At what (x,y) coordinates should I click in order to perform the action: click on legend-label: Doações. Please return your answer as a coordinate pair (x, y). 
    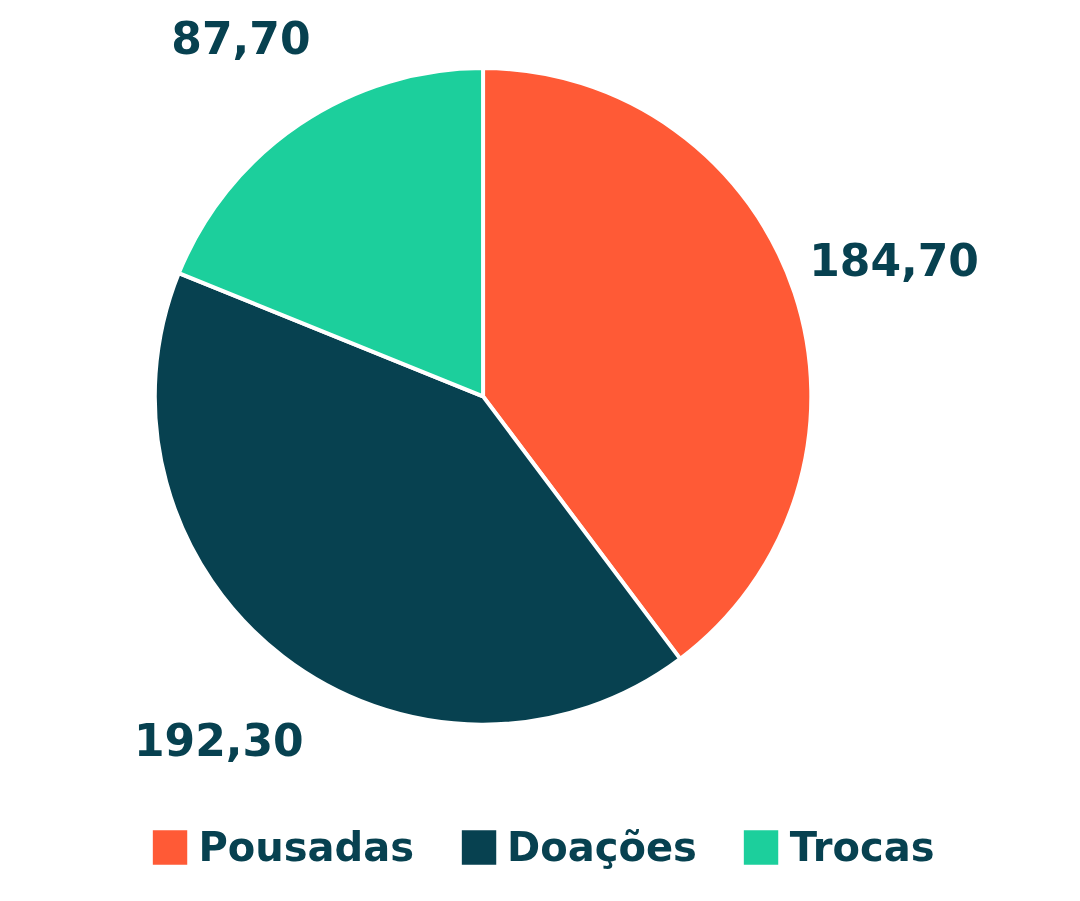
    Looking at the image, I should click on (602, 847).